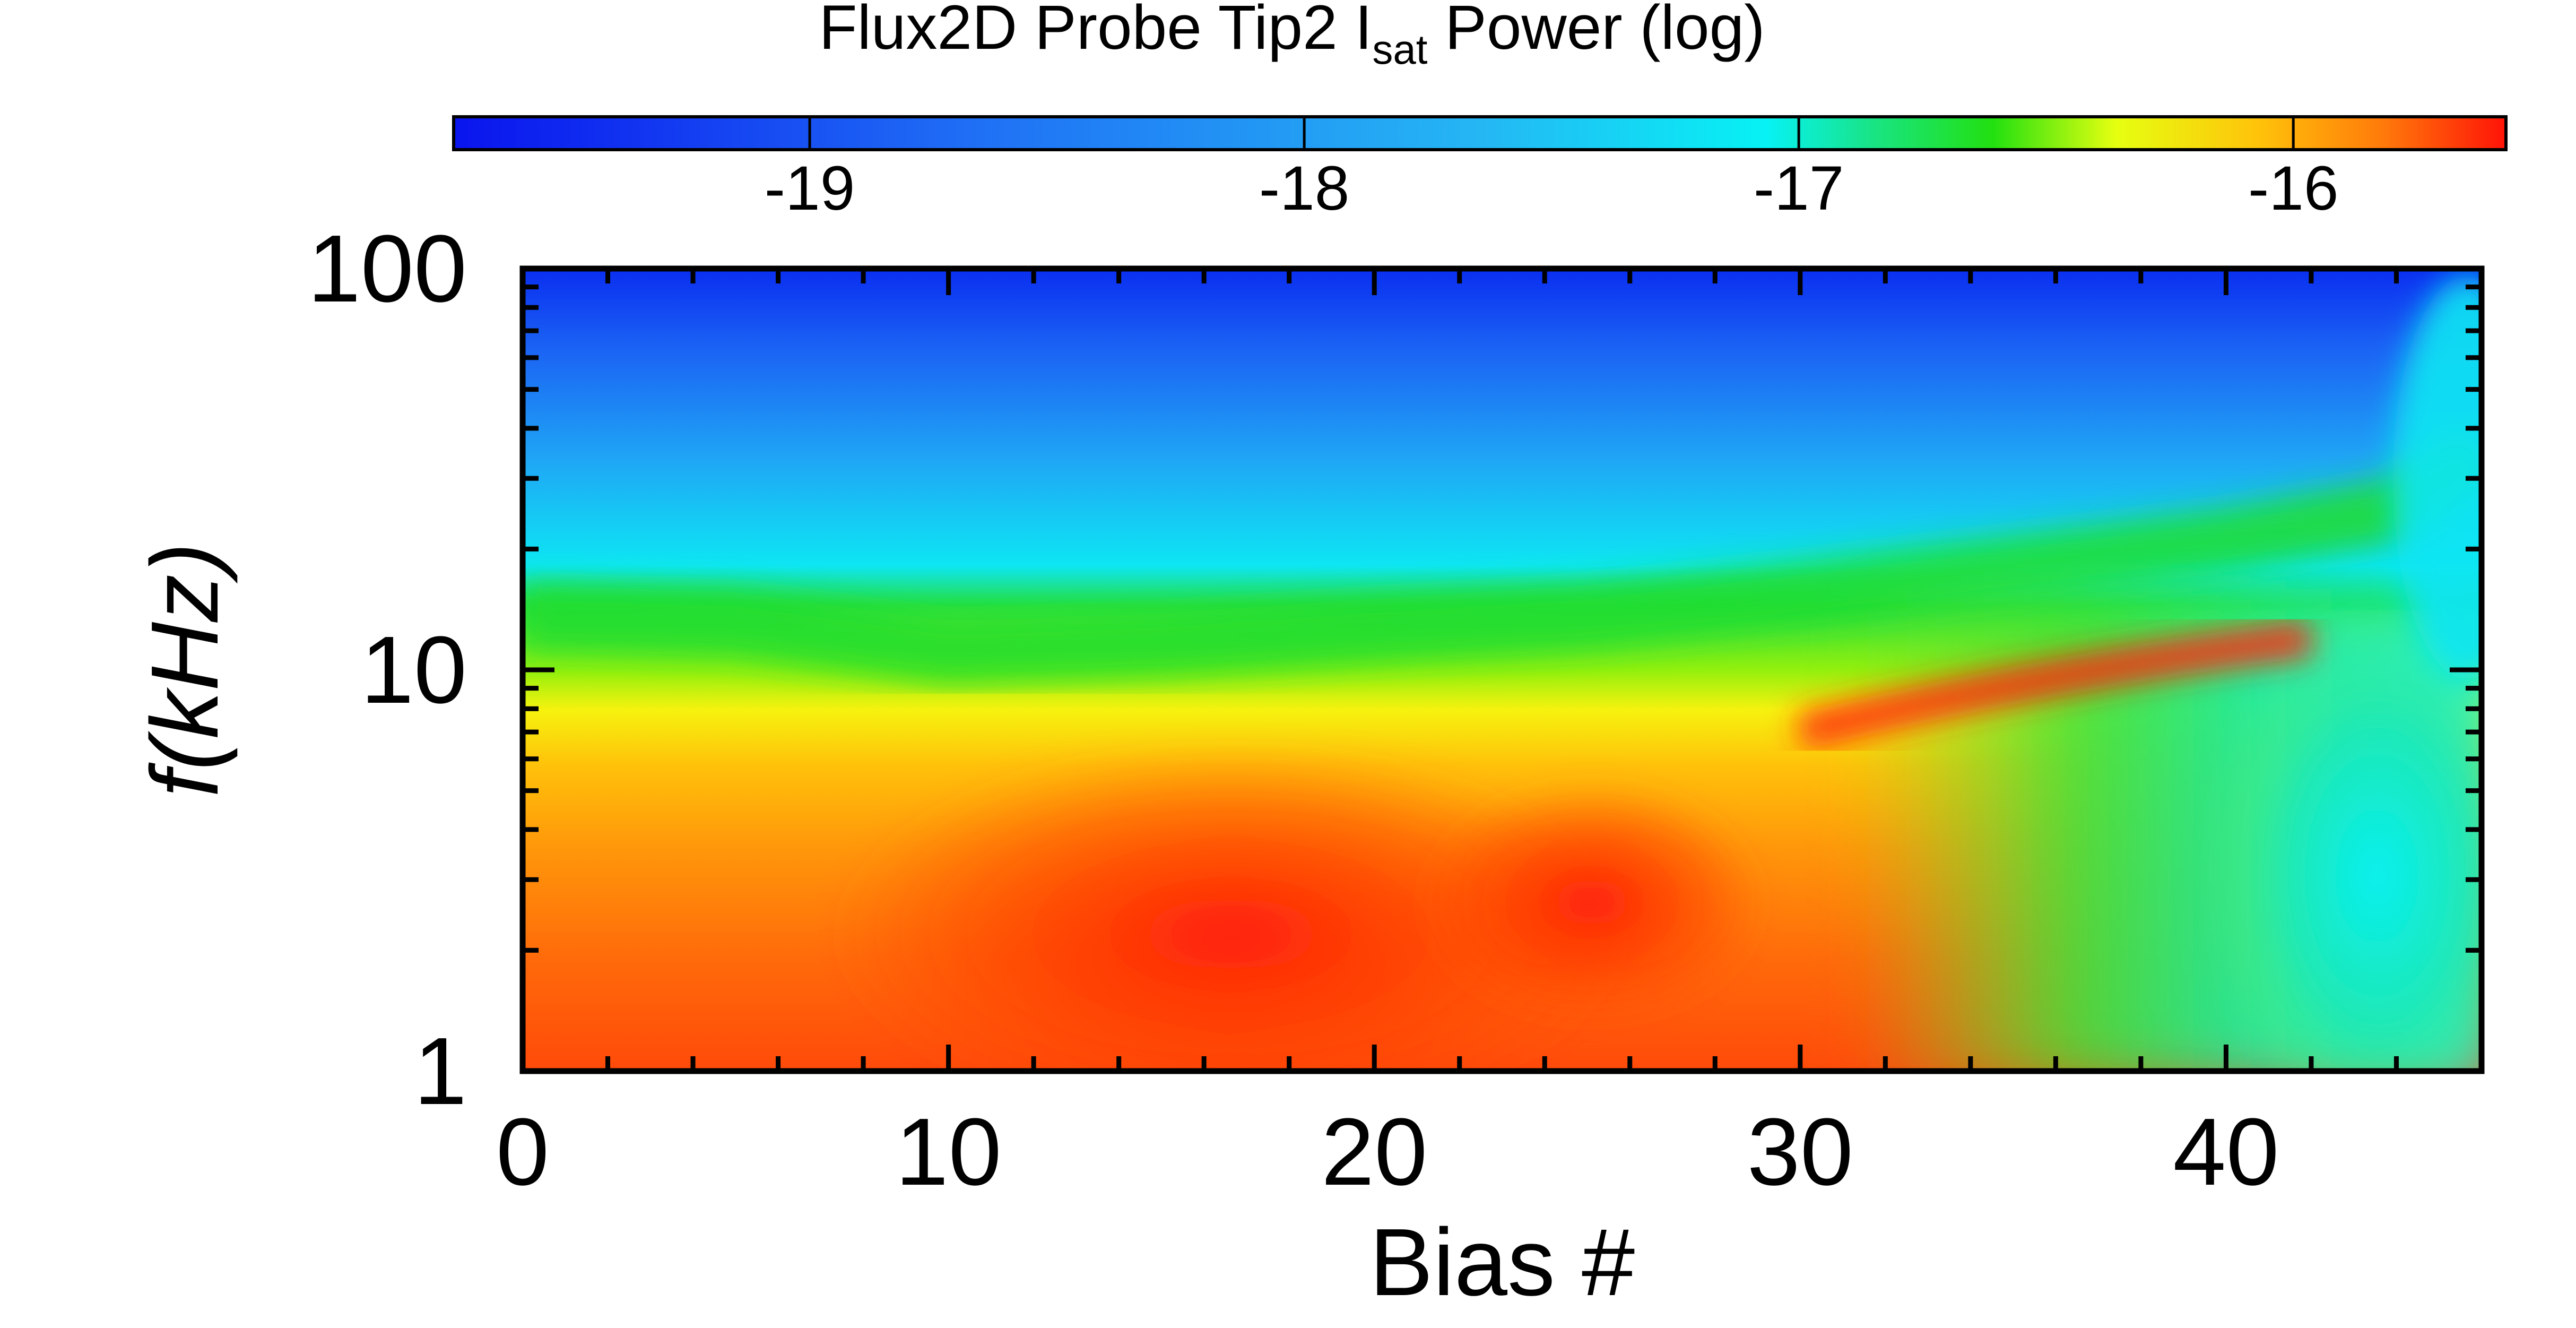 The width and height of the screenshot is (2576, 1328). I want to click on coherent-mode-band, so click(2055, 685).